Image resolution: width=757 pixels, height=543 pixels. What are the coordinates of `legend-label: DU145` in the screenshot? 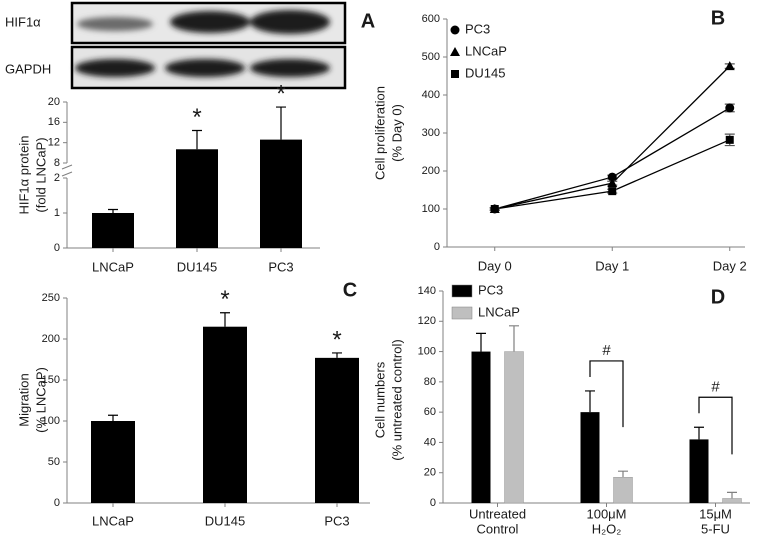 It's located at (485, 72).